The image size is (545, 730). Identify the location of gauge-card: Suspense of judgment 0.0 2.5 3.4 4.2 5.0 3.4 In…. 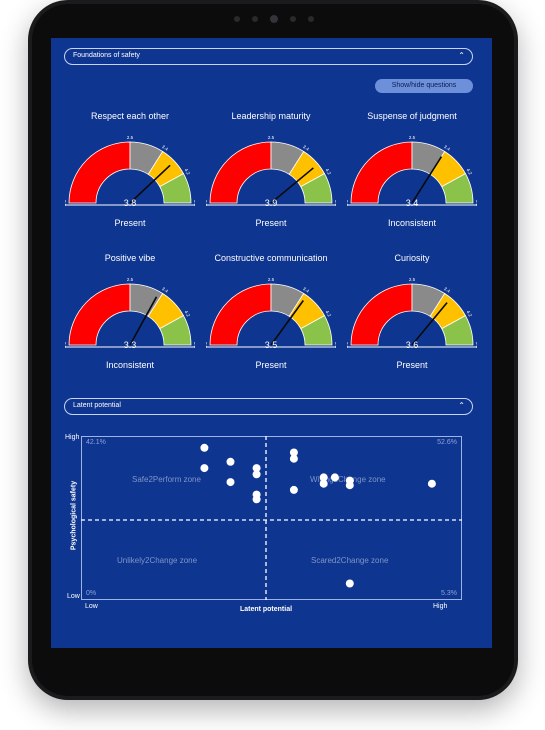
(412, 176).